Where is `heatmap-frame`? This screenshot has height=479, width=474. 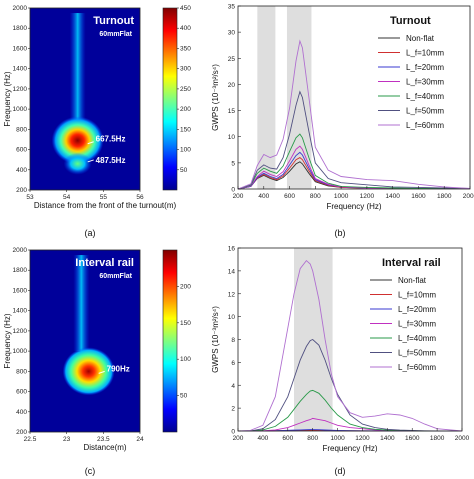
heatmap-frame is located at coordinates (85, 341).